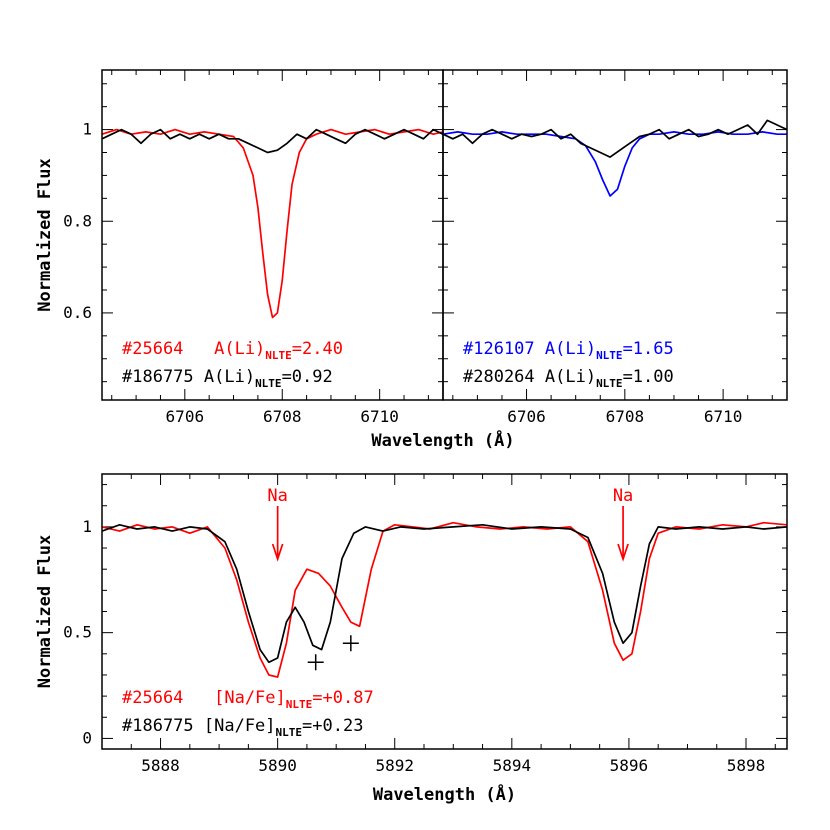 The image size is (830, 830). I want to click on x-tick-label: 5890, so click(277, 765).